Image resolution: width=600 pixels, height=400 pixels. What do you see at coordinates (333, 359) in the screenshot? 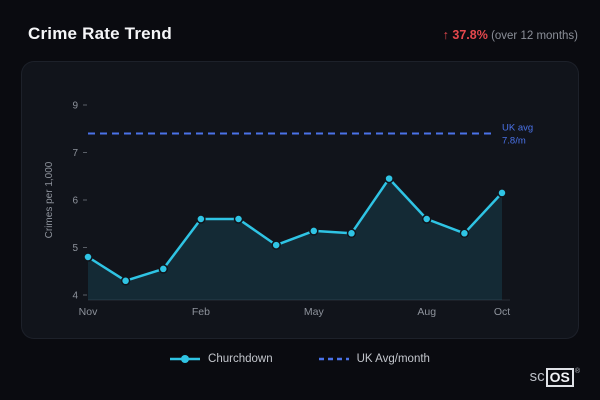
I see `reference-dashed-swatch-icon` at bounding box center [333, 359].